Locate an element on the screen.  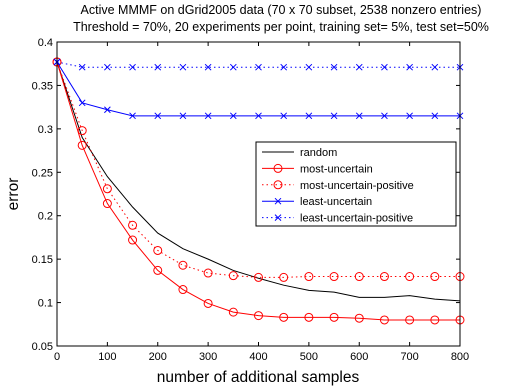
legend-marker-least-uncertain-positive is located at coordinates (278, 217).